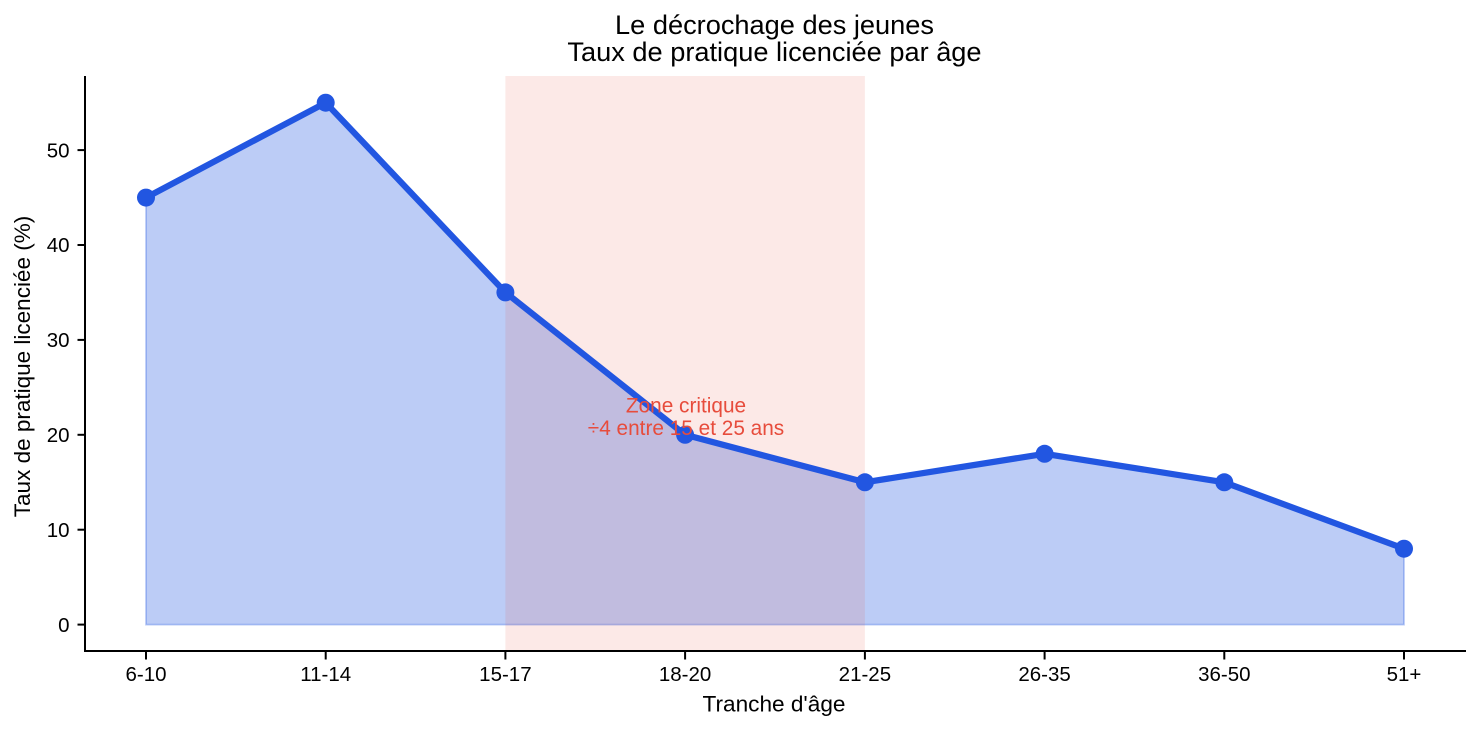 Image resolution: width=1480 pixels, height=731 pixels. What do you see at coordinates (58, 435) in the screenshot?
I see `svg-text: 20` at bounding box center [58, 435].